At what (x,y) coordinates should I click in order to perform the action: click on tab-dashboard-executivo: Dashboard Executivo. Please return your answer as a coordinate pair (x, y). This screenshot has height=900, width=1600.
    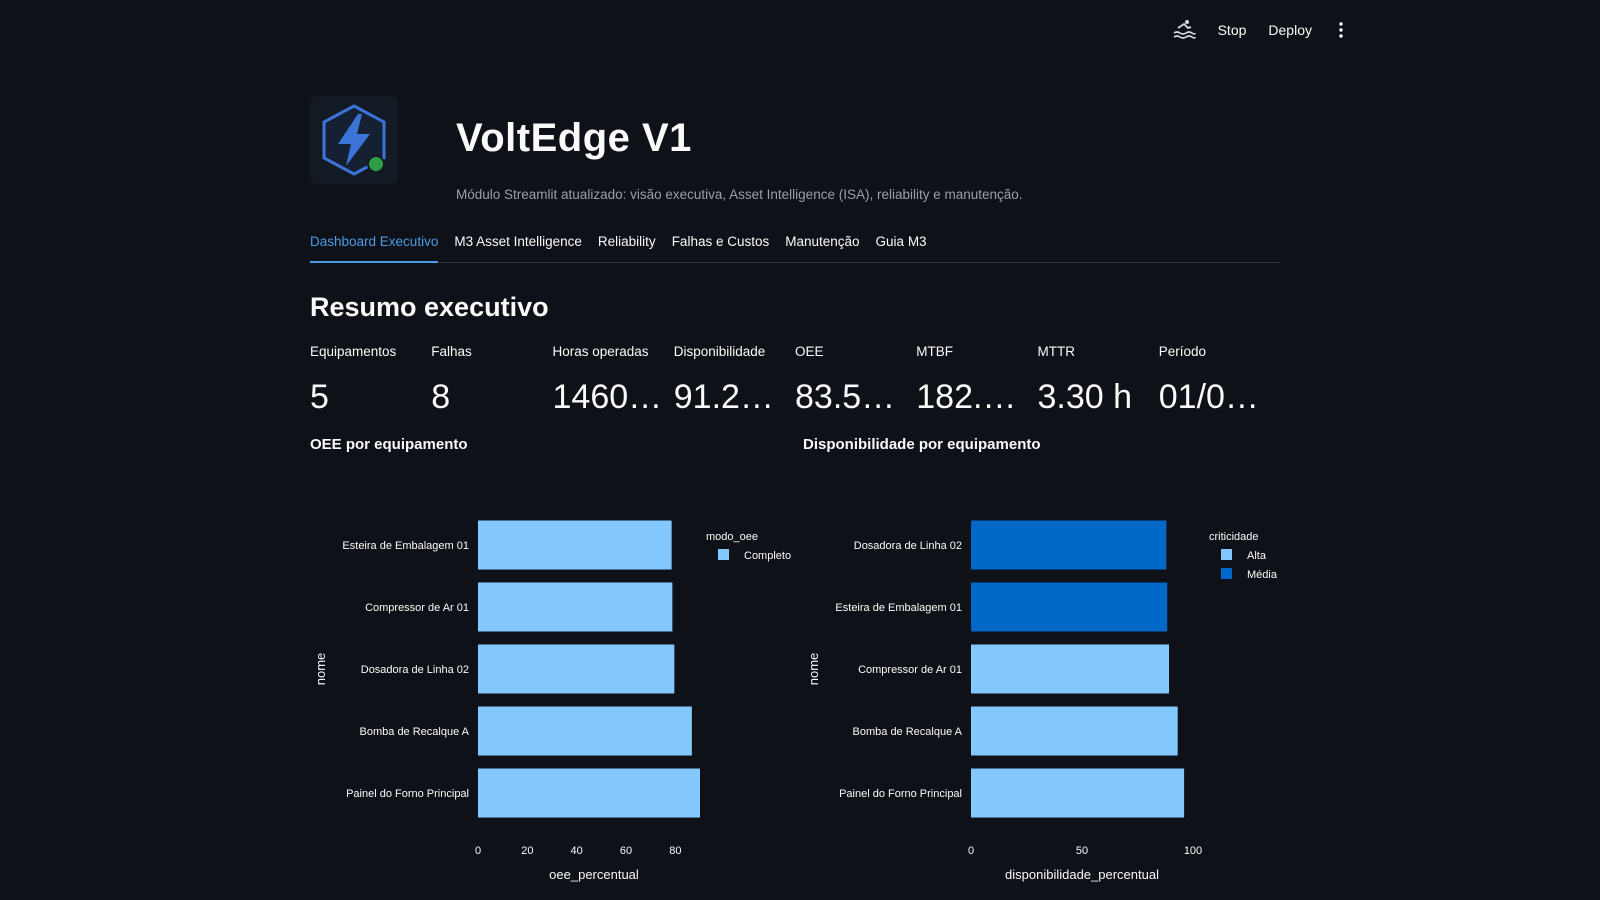
    Looking at the image, I should click on (374, 247).